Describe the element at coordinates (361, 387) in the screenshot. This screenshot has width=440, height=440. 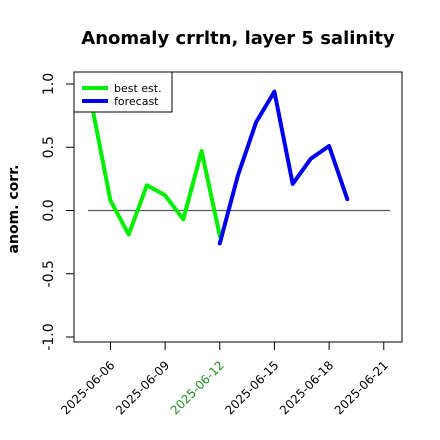
I see `x-tick-label: 2025-06-21` at that location.